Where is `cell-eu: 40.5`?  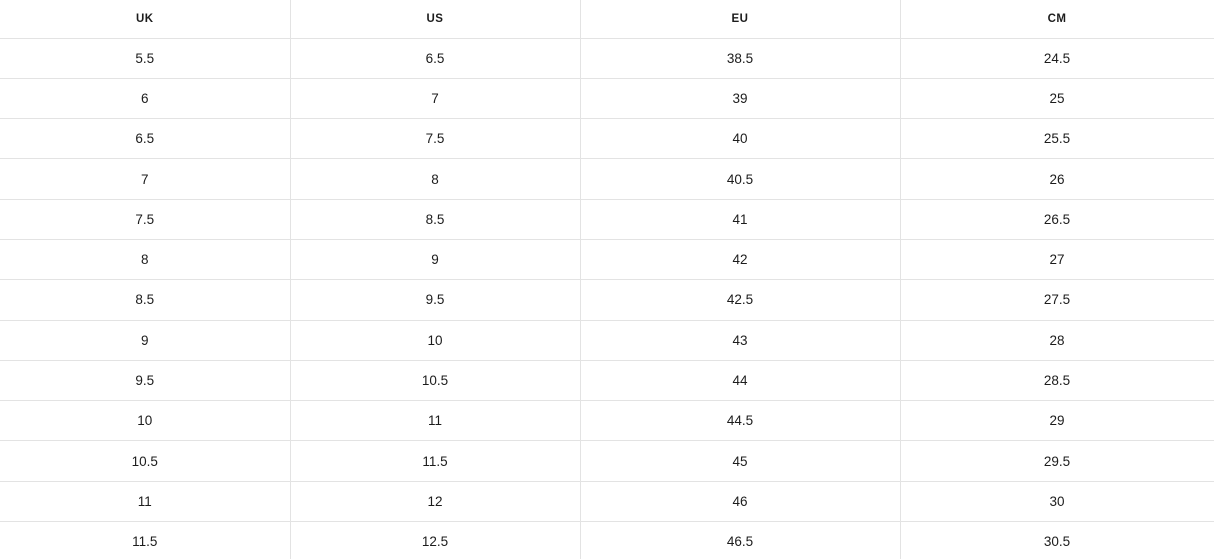 cell-eu: 40.5 is located at coordinates (740, 179).